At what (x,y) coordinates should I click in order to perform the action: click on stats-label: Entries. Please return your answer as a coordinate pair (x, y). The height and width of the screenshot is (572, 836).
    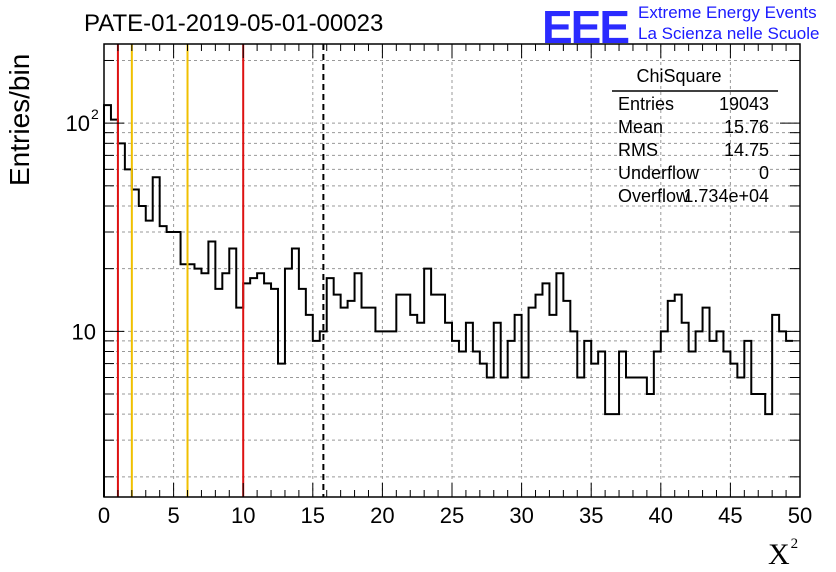
    Looking at the image, I should click on (646, 104).